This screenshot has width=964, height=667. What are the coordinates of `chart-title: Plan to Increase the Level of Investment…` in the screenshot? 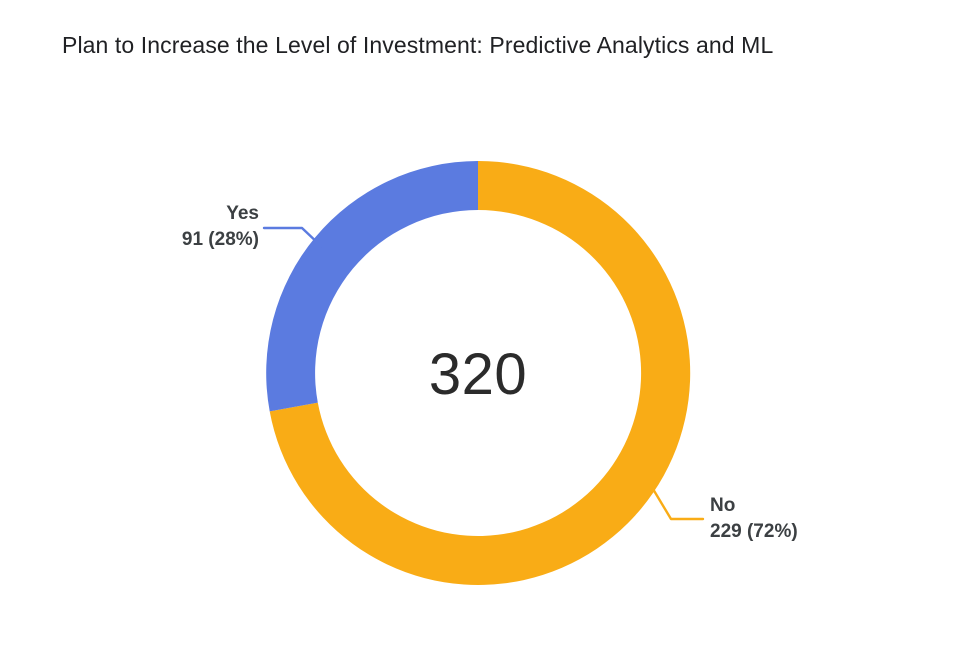 It's located at (418, 45).